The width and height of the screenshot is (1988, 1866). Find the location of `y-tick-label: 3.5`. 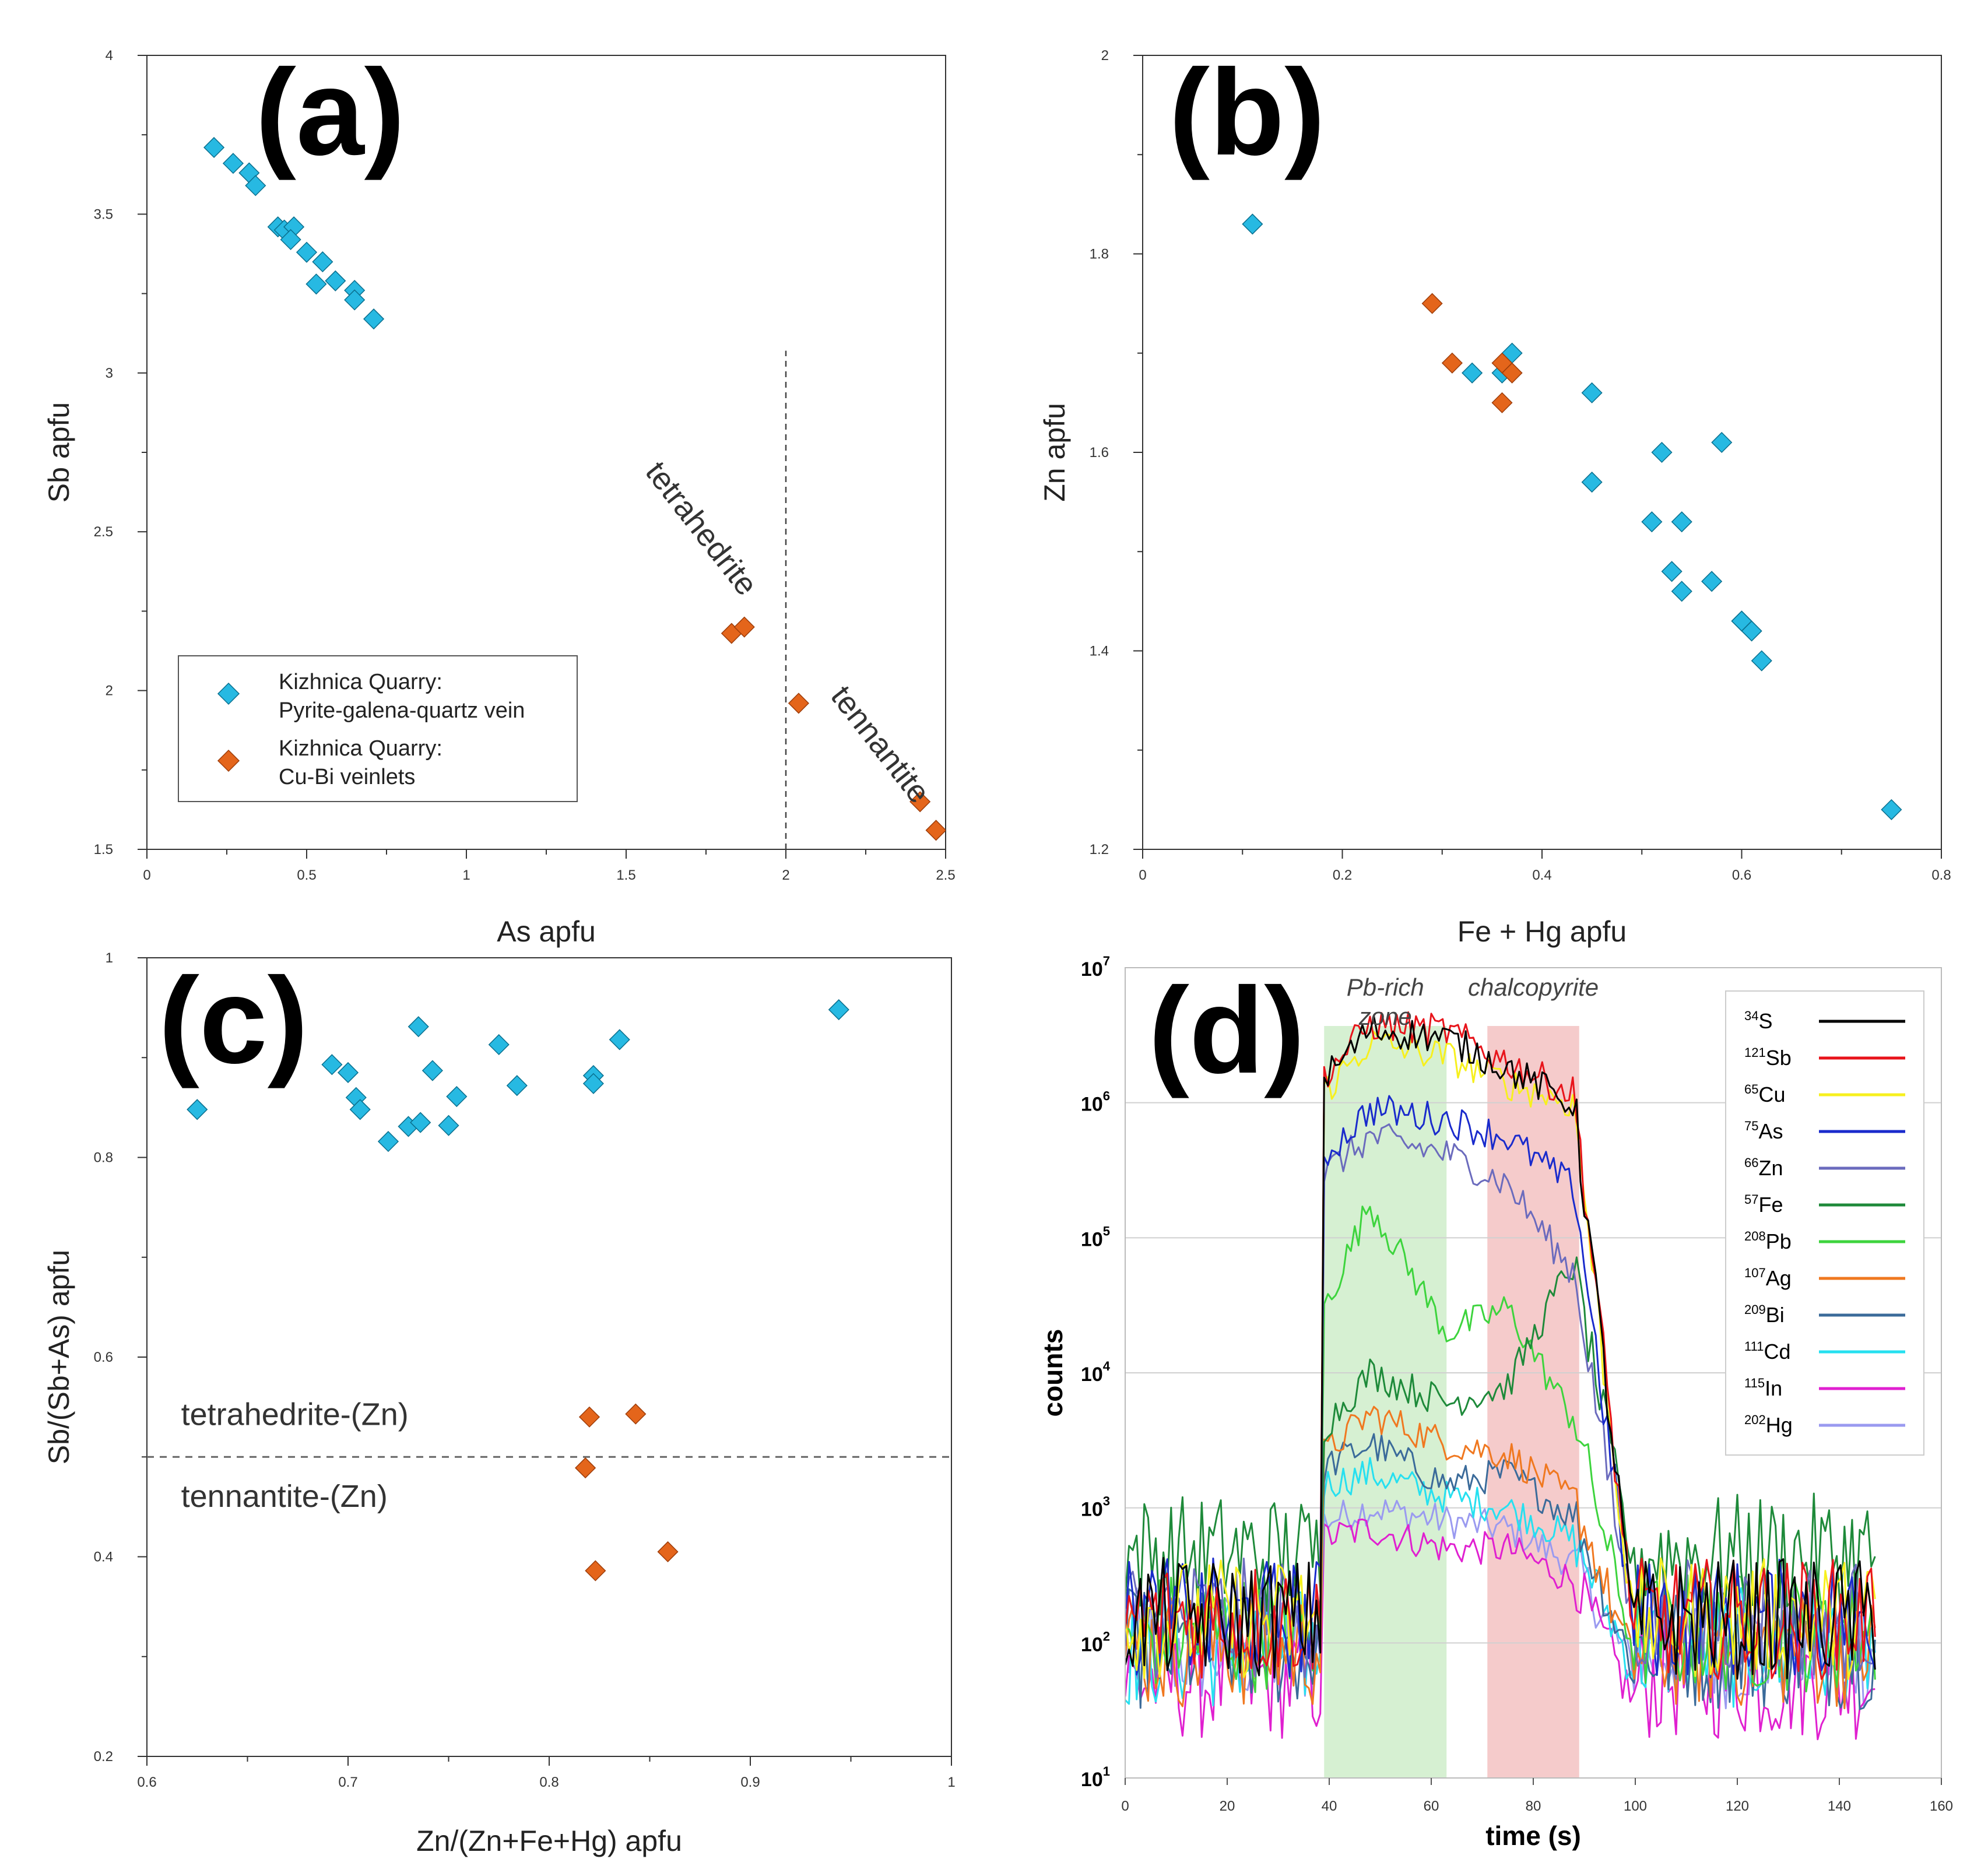

y-tick-label: 3.5 is located at coordinates (103, 214).